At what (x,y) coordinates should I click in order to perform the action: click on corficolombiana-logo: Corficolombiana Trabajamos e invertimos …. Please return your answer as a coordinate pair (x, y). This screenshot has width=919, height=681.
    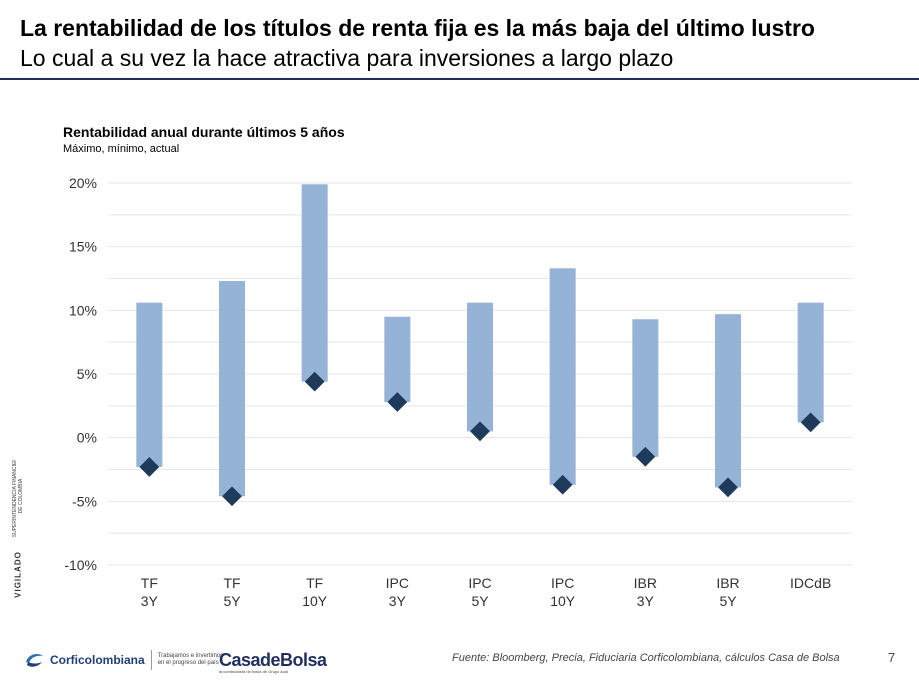
    Looking at the image, I should click on (122, 660).